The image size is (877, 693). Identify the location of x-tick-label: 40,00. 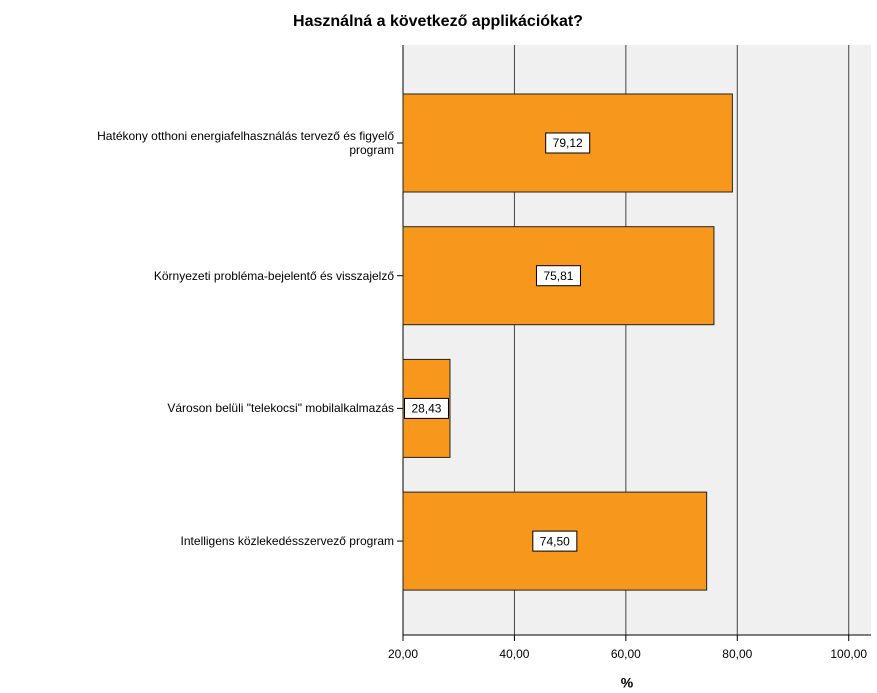
(514, 654).